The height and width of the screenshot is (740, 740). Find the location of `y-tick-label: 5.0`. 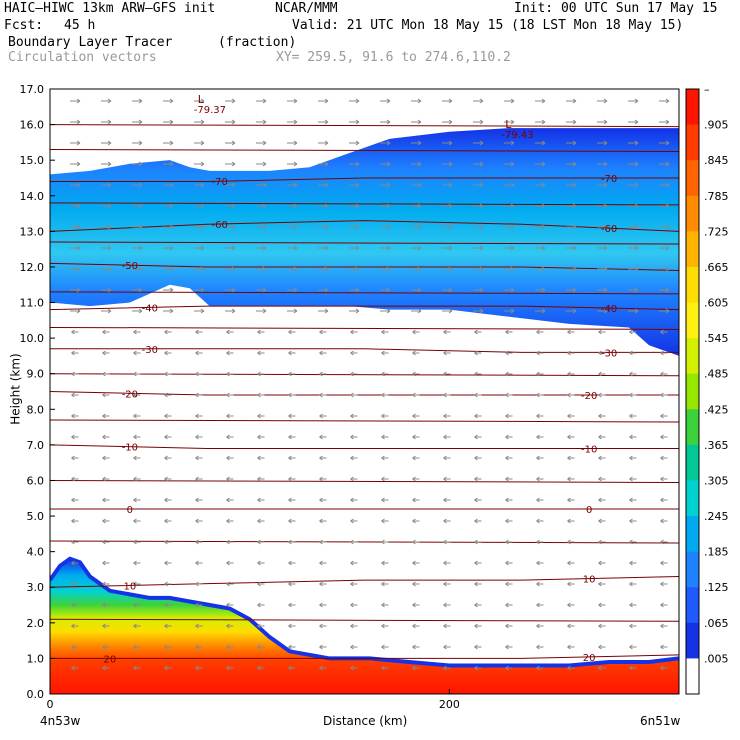

y-tick-label: 5.0 is located at coordinates (36, 516).